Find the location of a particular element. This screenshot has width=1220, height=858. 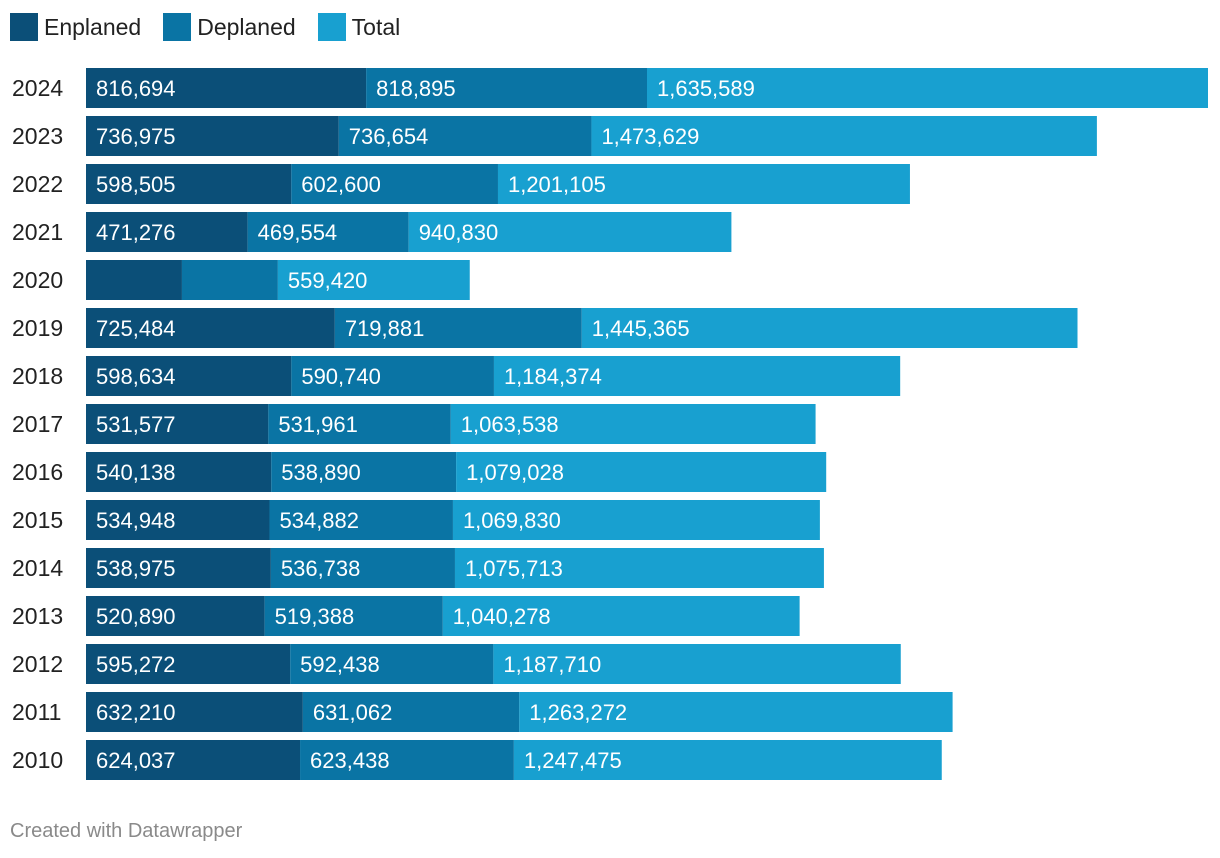

bar-row-2021: 2021 471,276 469,554 940,830 is located at coordinates (372, 232).